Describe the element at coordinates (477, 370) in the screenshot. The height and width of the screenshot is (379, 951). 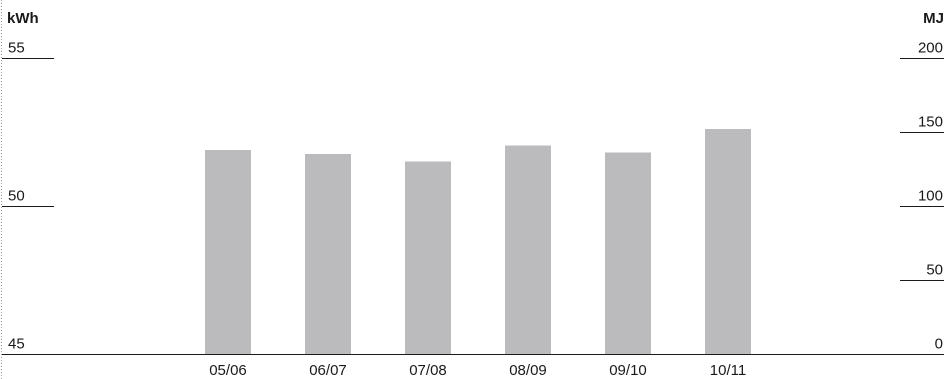
I see `category-labels: 05/06 06/07 07/08 08/09 09/10 10/11` at that location.